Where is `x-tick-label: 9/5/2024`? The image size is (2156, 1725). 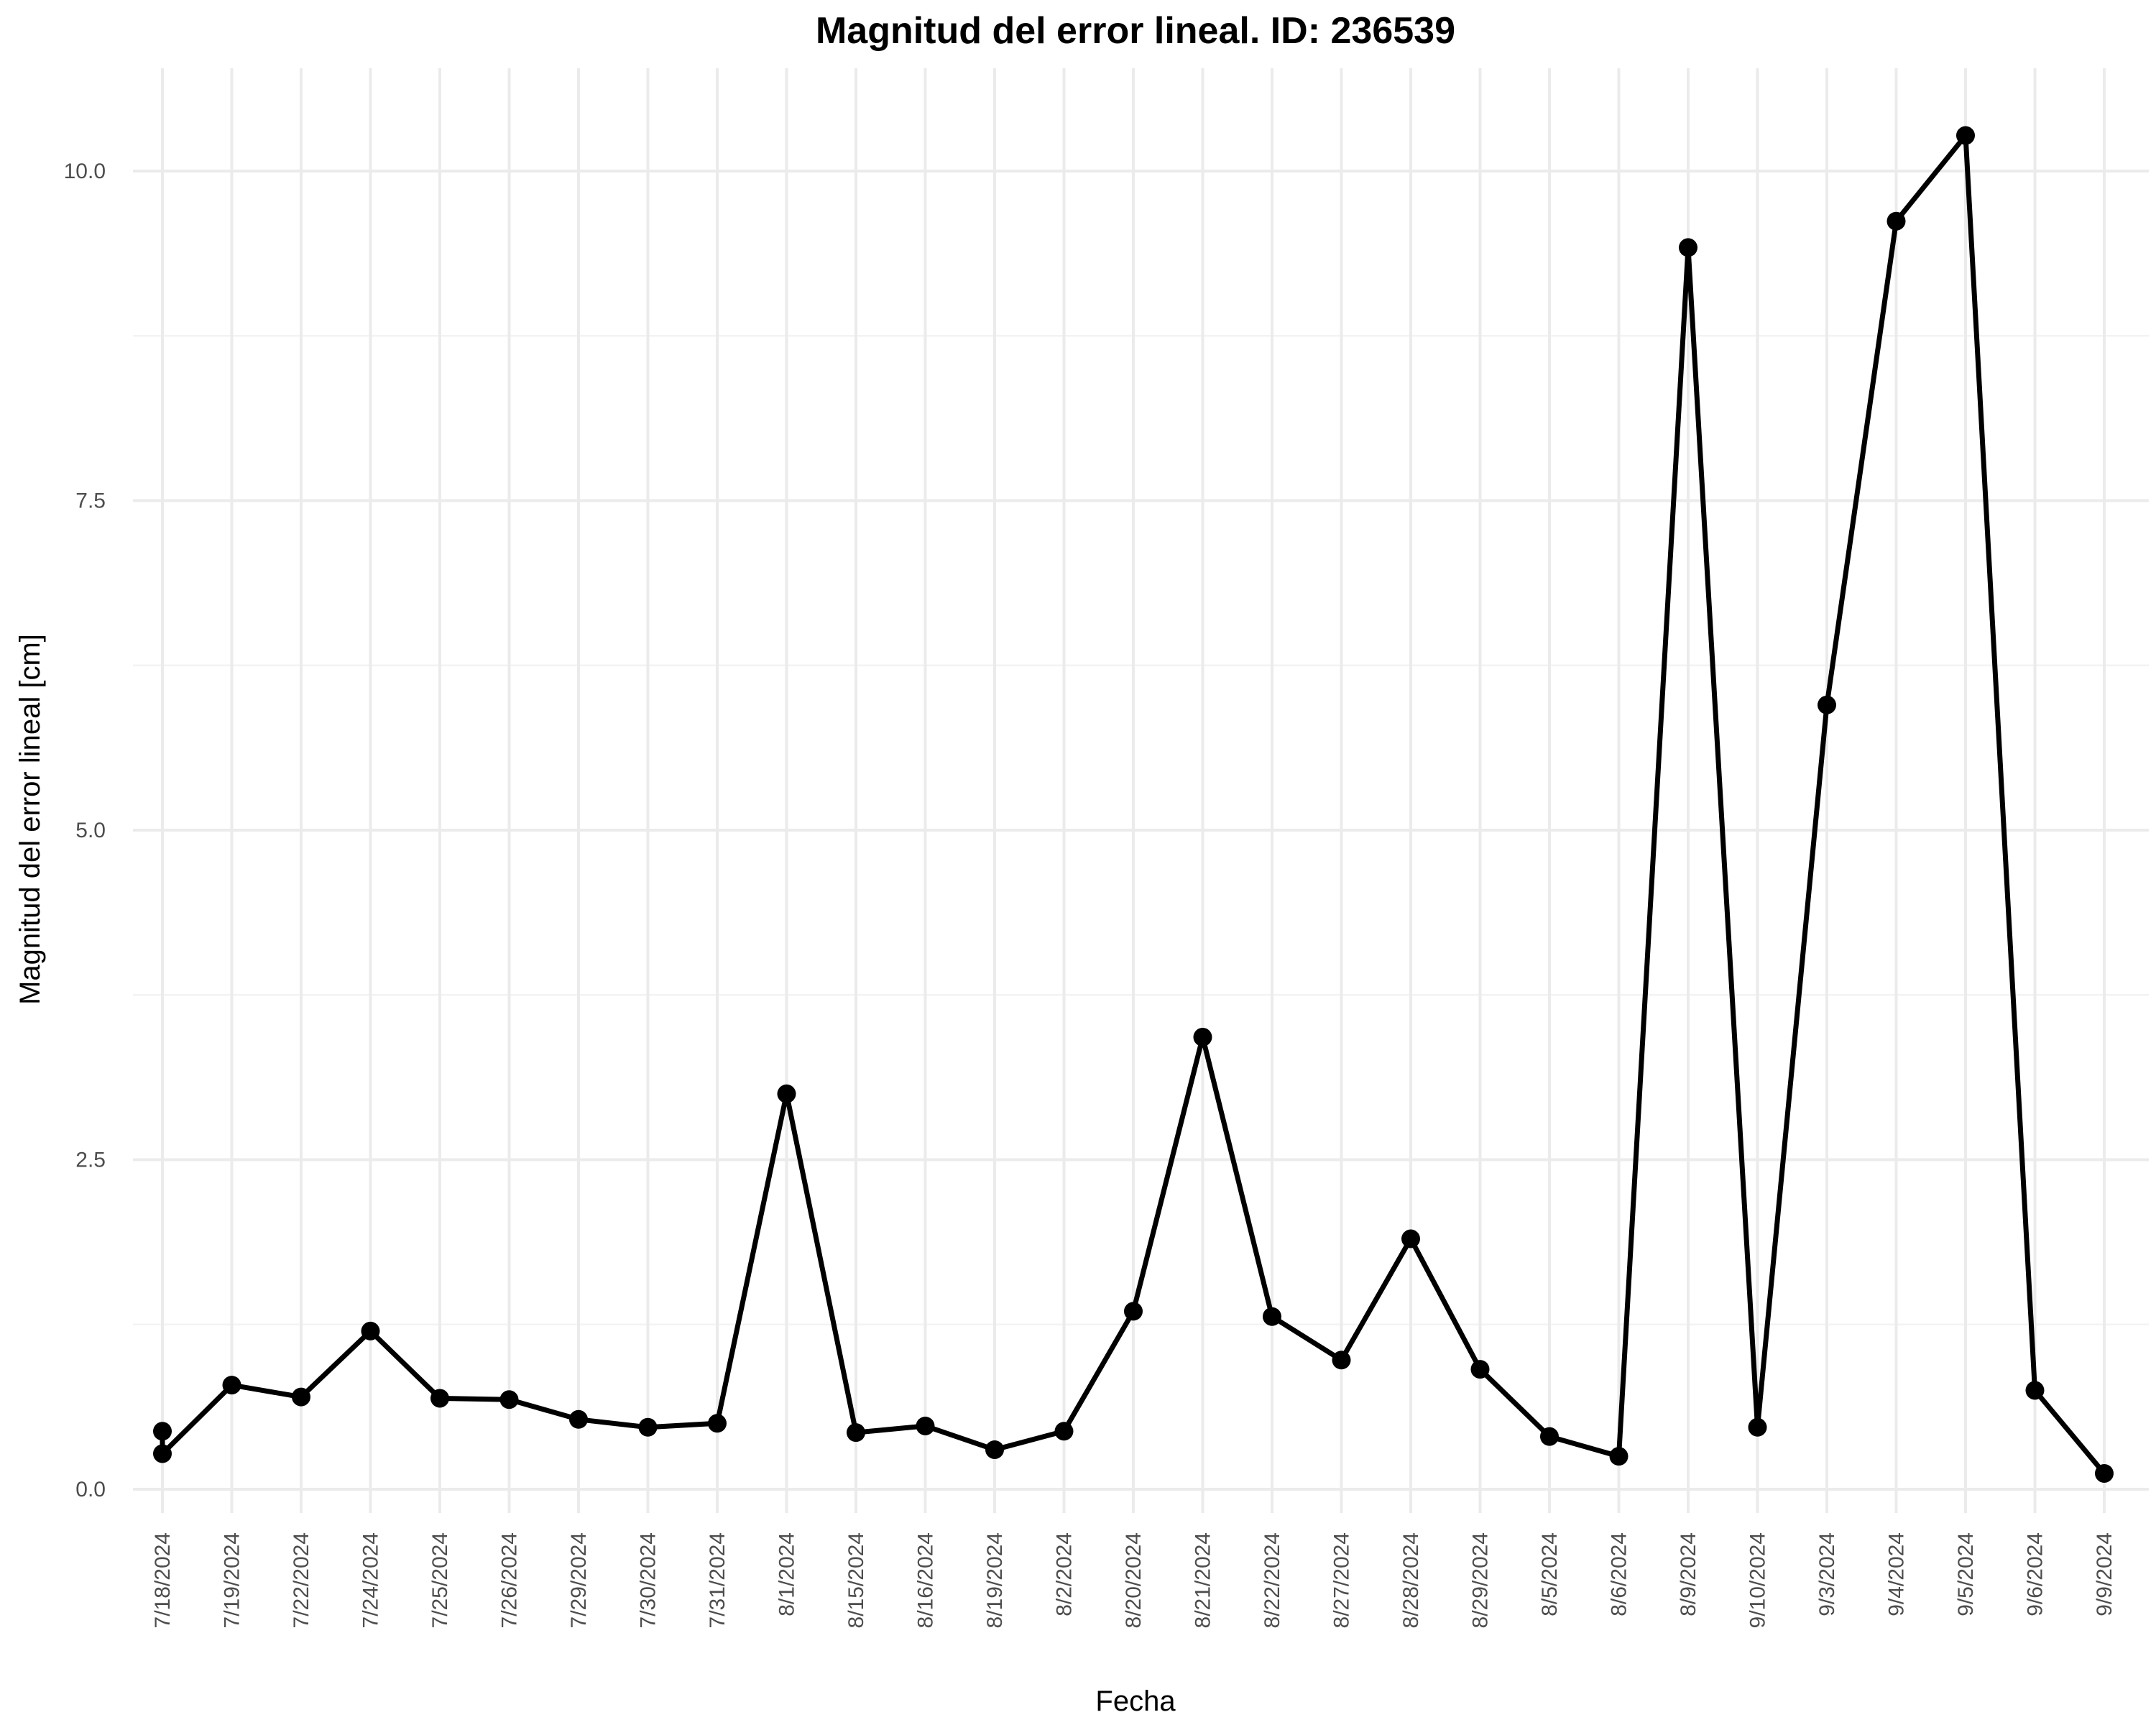 x-tick-label: 9/5/2024 is located at coordinates (1966, 1574).